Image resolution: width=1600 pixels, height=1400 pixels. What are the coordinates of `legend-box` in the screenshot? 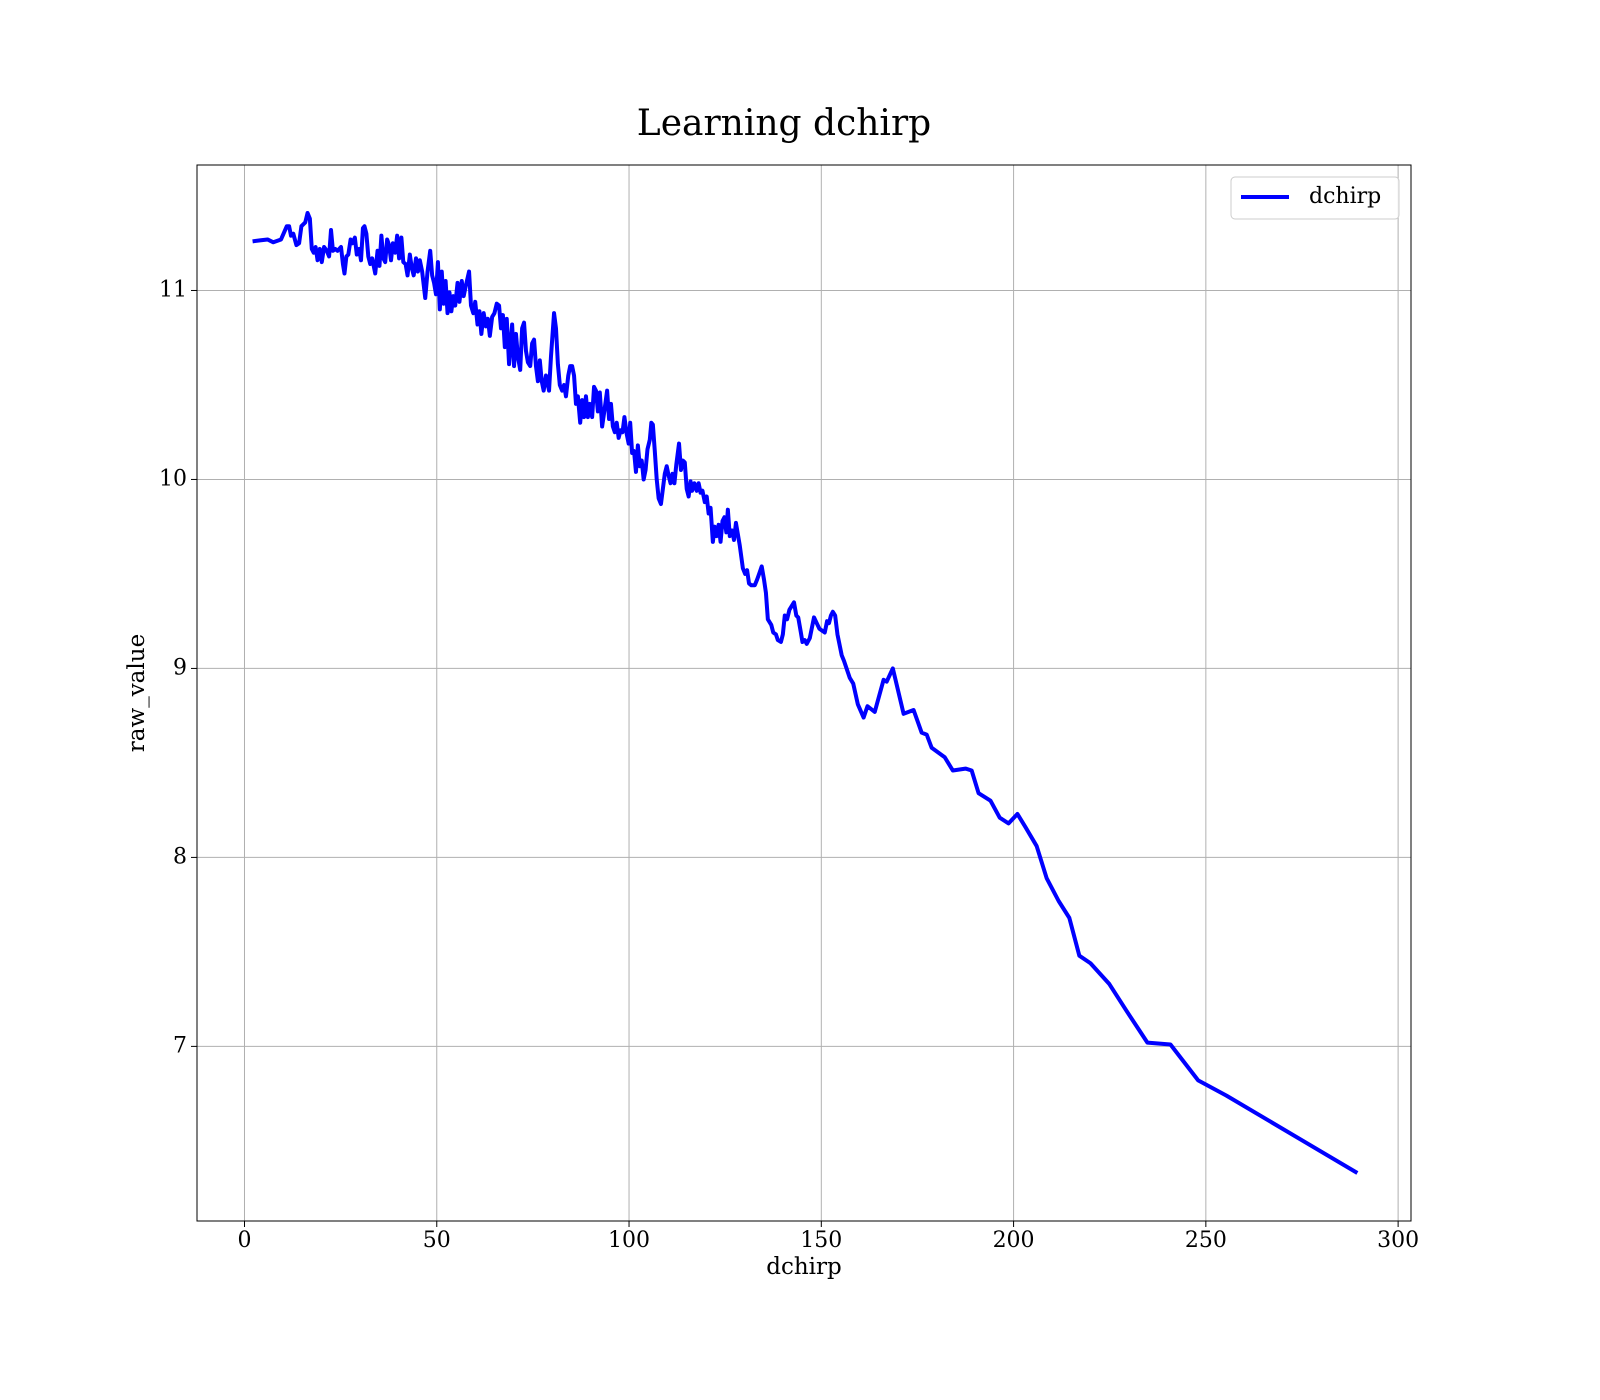 It's located at (1315, 198).